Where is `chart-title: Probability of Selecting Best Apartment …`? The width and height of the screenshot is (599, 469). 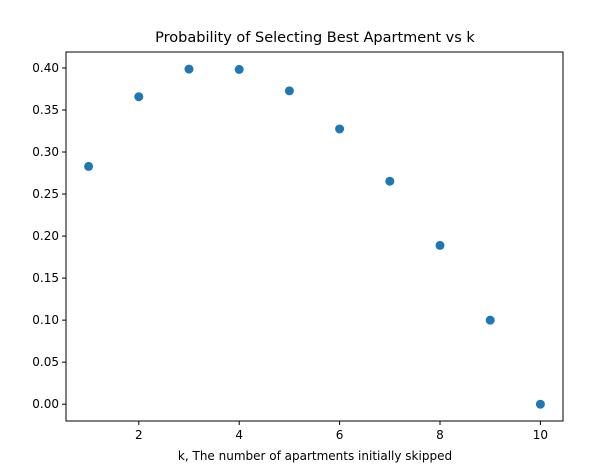
chart-title: Probability of Selecting Best Apartment … is located at coordinates (315, 38).